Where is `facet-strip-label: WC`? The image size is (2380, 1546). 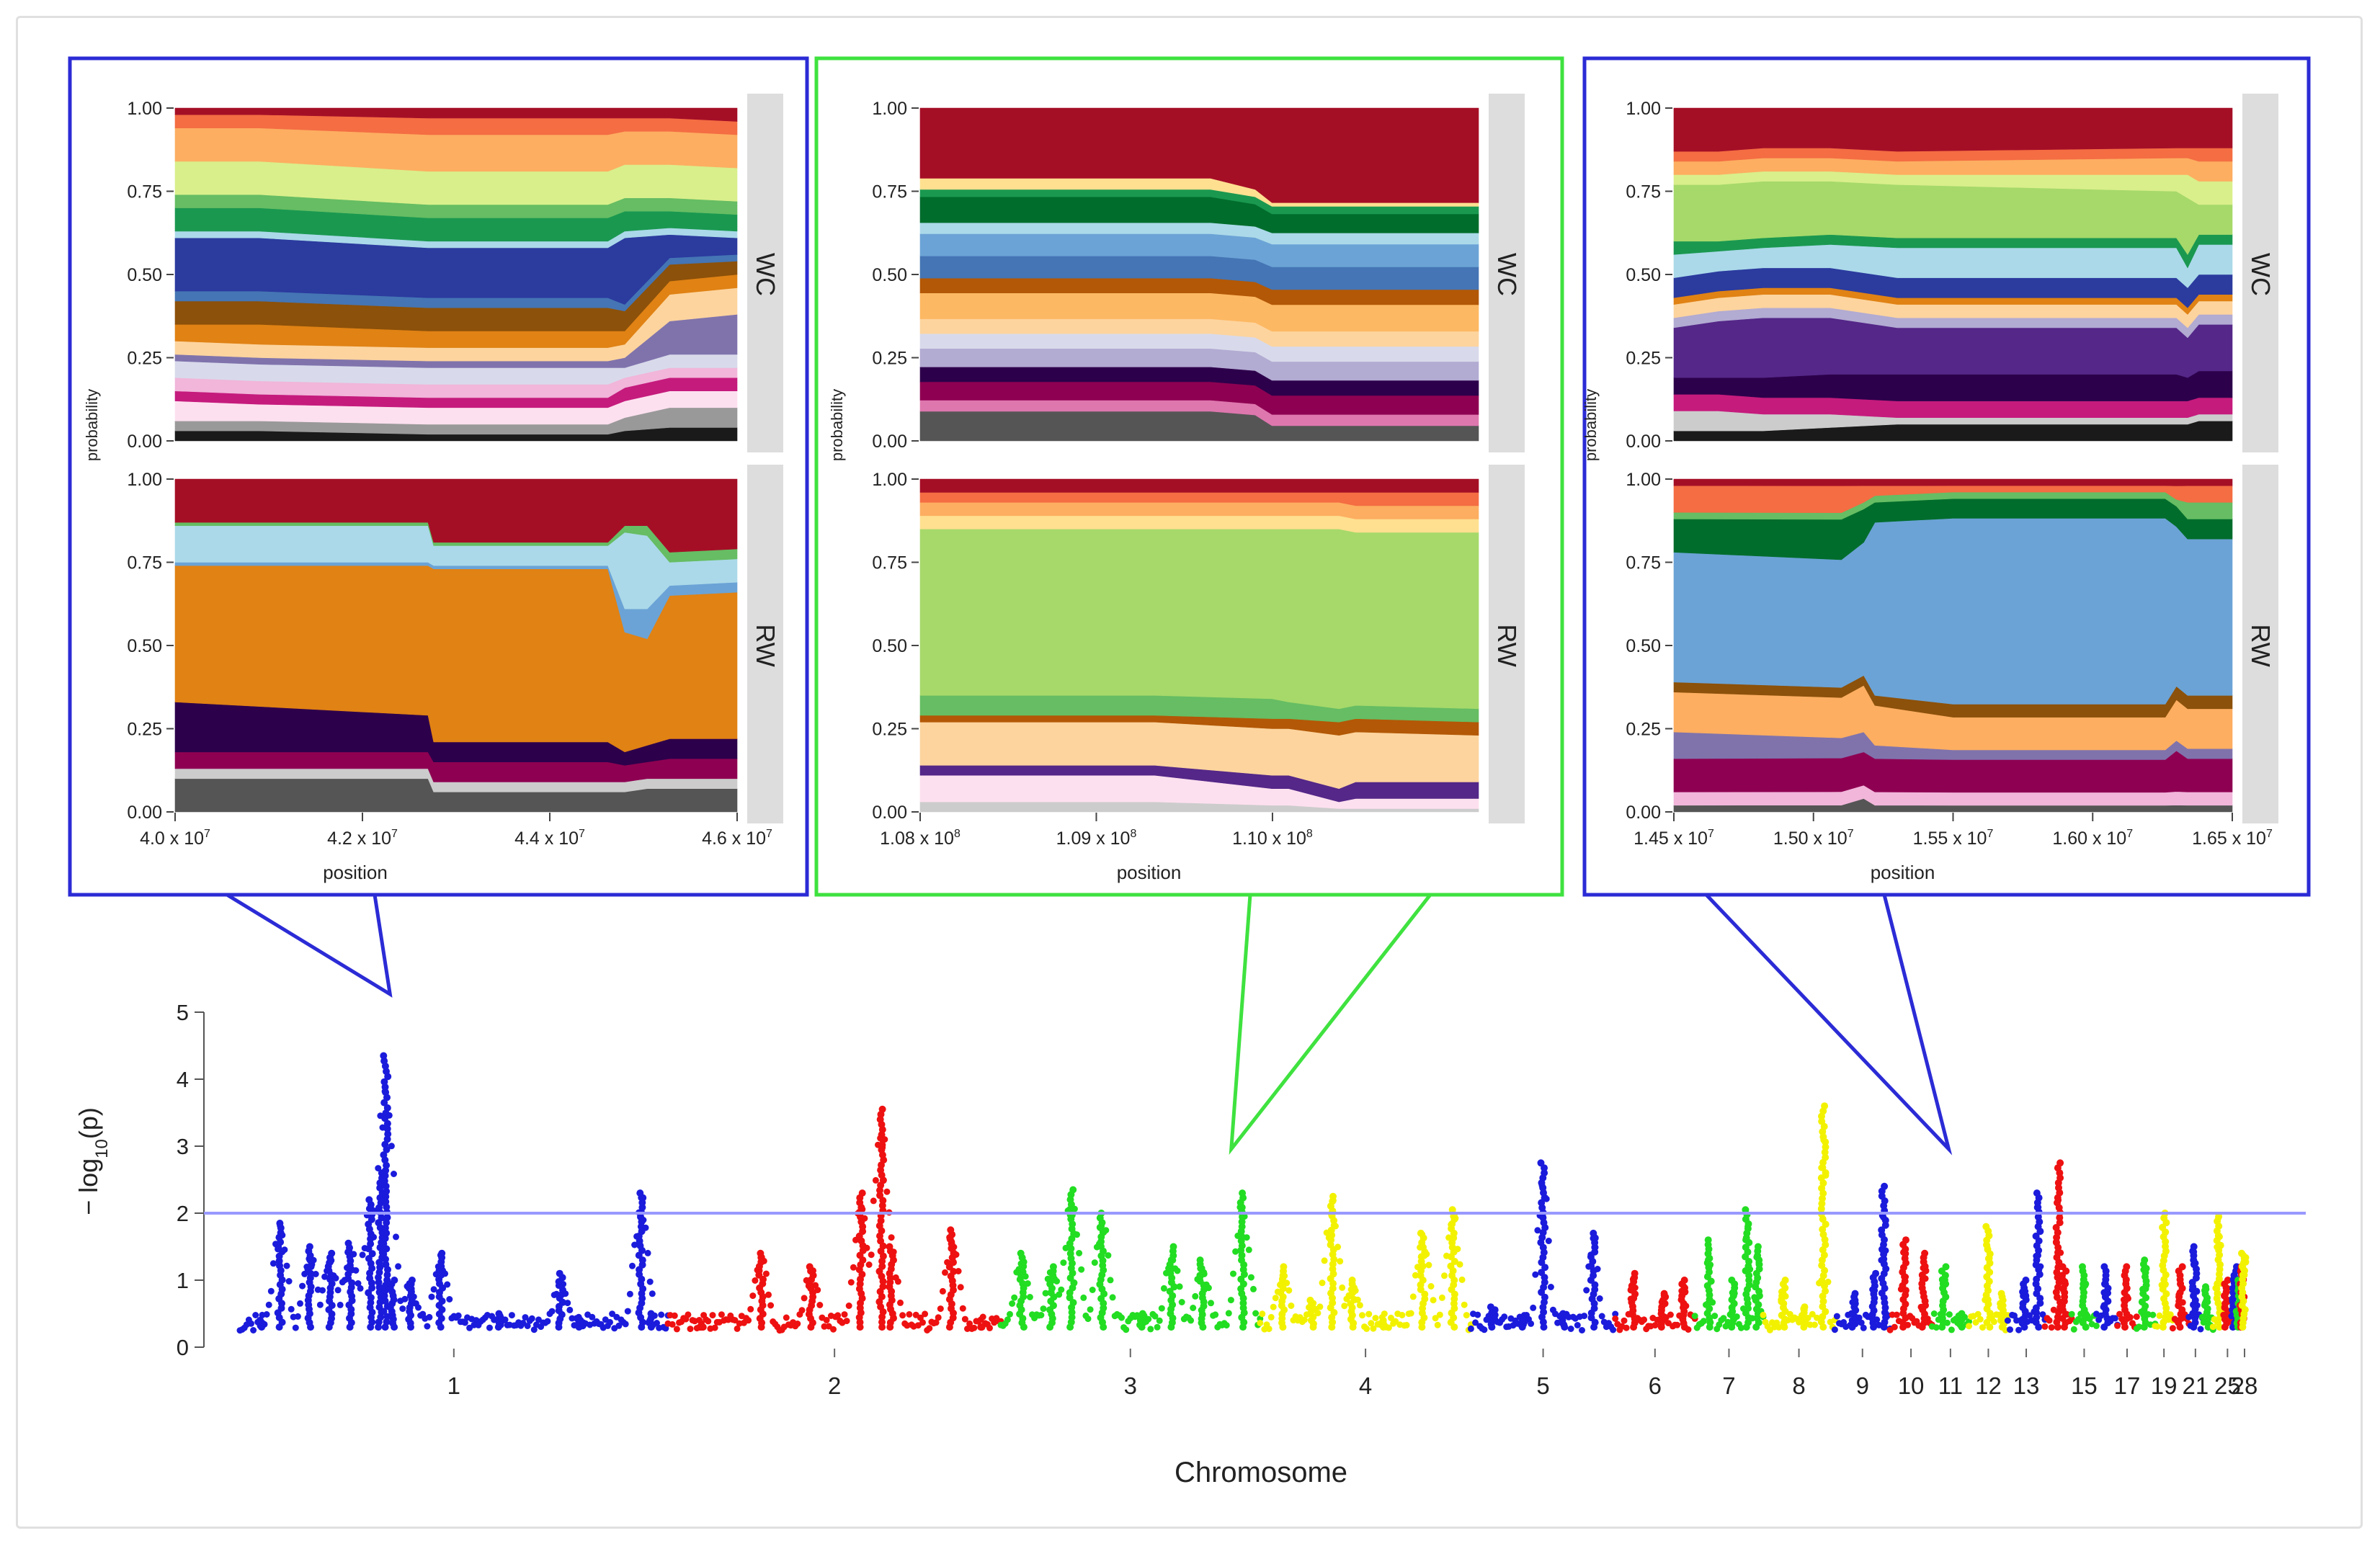 facet-strip-label: WC is located at coordinates (765, 274).